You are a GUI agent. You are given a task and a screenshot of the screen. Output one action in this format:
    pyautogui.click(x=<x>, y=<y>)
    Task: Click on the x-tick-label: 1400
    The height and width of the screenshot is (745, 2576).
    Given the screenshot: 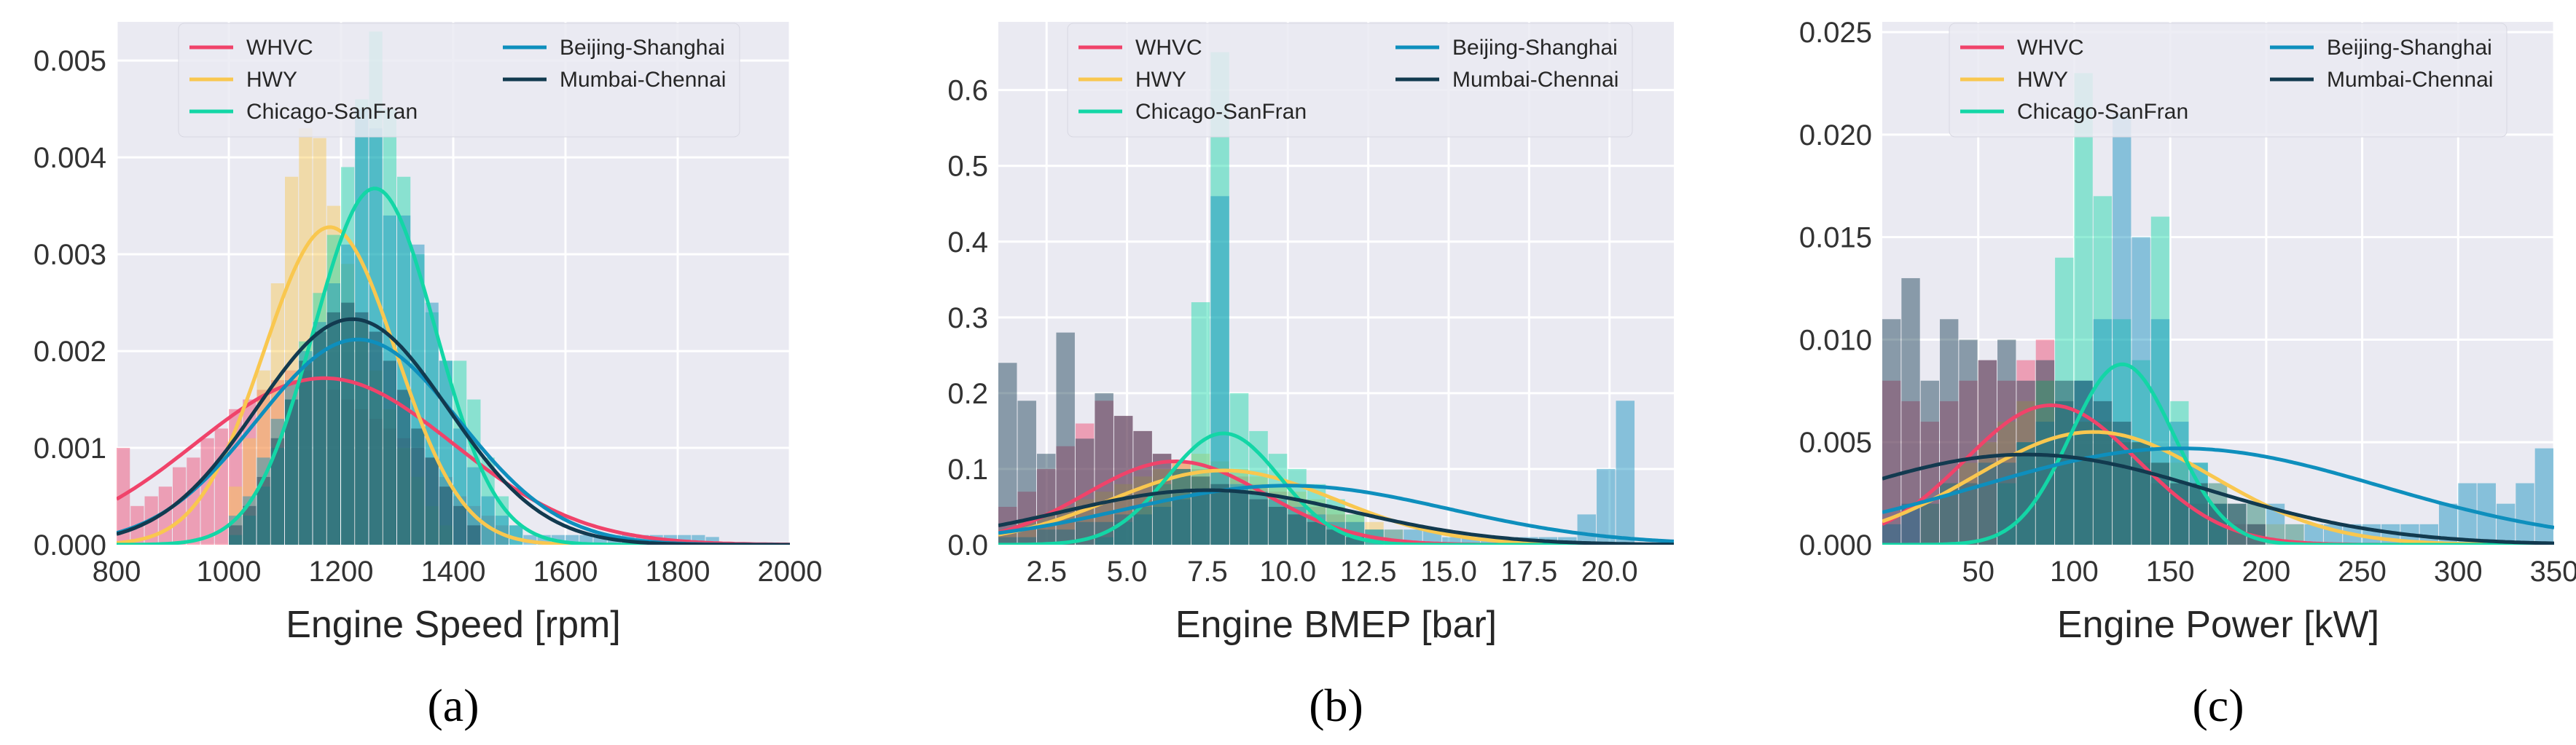 What is the action you would take?
    pyautogui.click(x=453, y=572)
    